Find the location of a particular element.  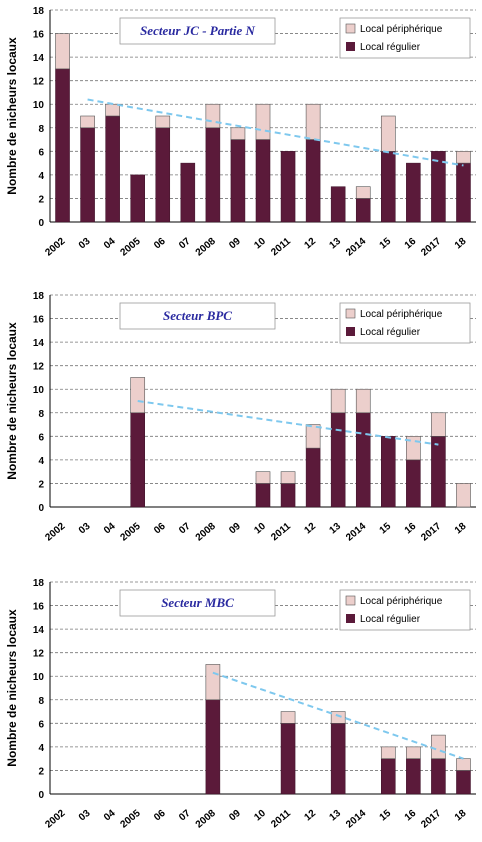

chart-title: Secteur MBC is located at coordinates (197, 602).